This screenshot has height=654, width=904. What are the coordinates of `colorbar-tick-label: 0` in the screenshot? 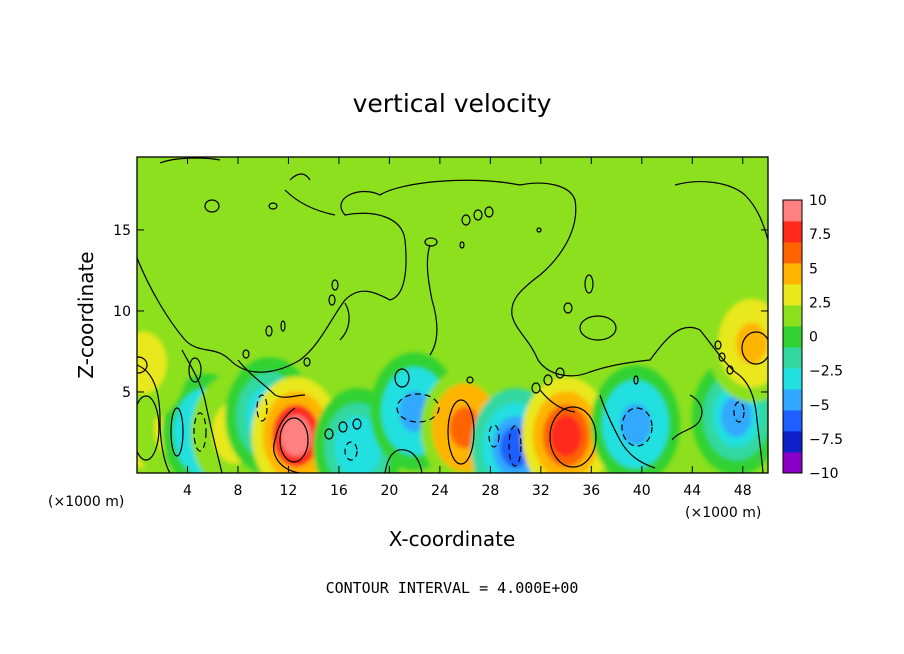 It's located at (813, 338).